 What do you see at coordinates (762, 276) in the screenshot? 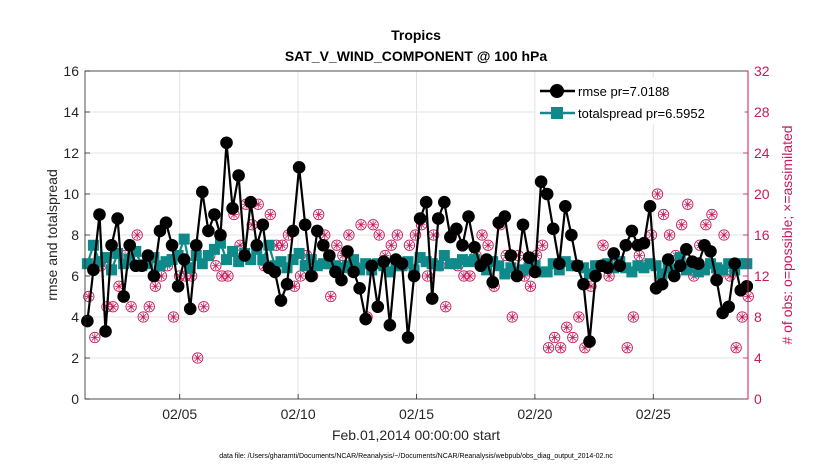
I see `y2-tick-label: 12` at bounding box center [762, 276].